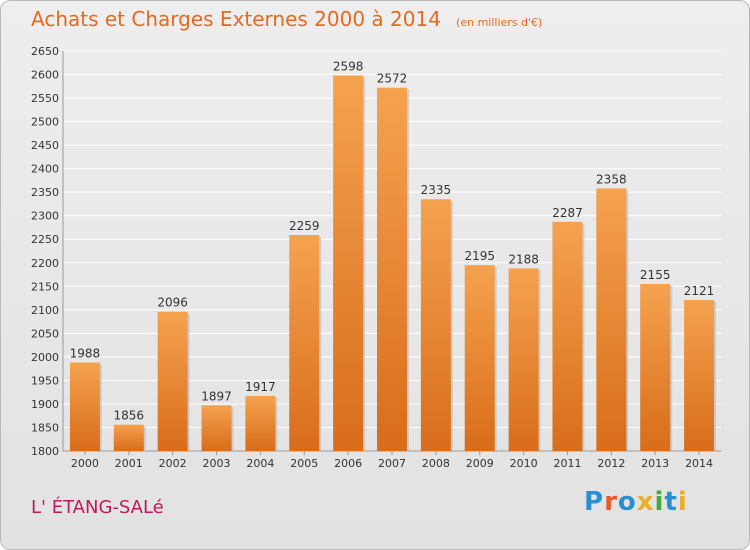 The image size is (750, 550). I want to click on y-tick-label: 2100, so click(45, 310).